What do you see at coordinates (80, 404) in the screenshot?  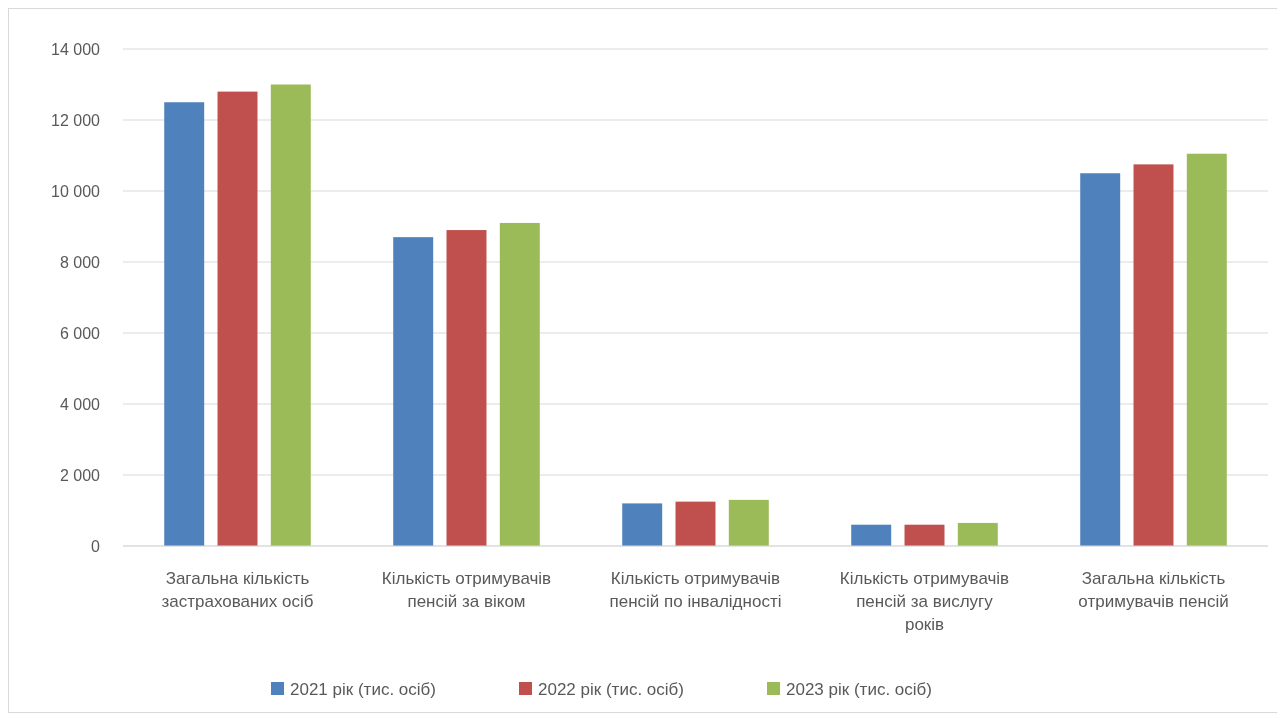 I see `y-tick-label: 4 000` at bounding box center [80, 404].